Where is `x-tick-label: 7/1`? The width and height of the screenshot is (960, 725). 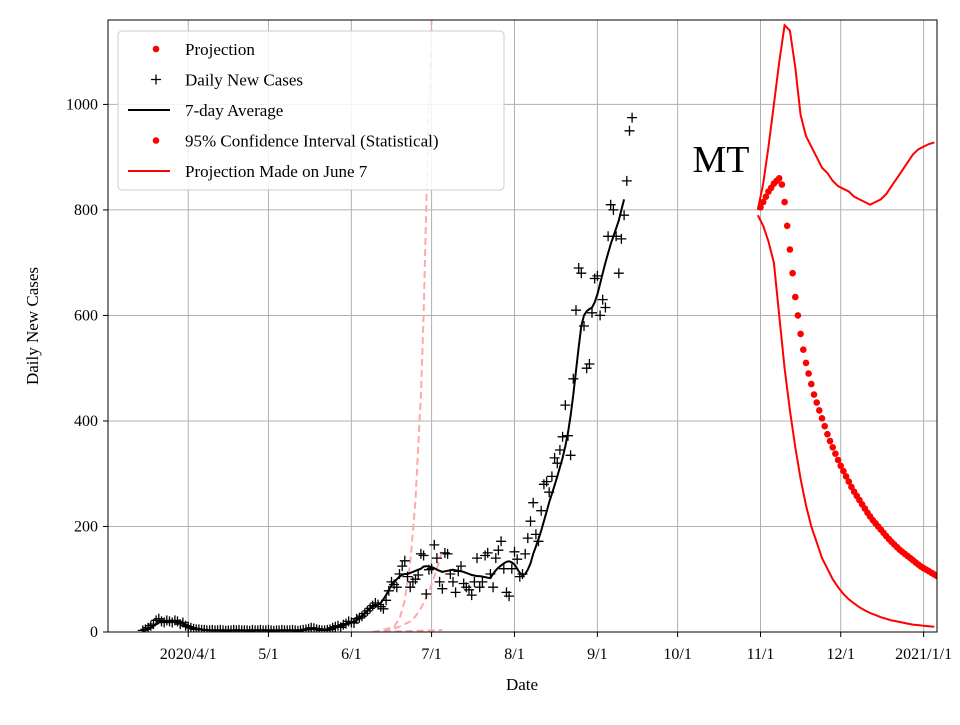 x-tick-label: 7/1 is located at coordinates (431, 654).